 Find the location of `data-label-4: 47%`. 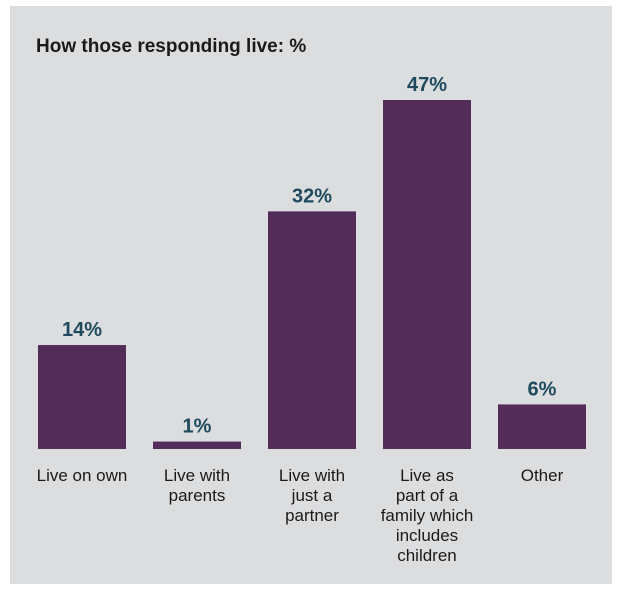

data-label-4: 47% is located at coordinates (427, 85).